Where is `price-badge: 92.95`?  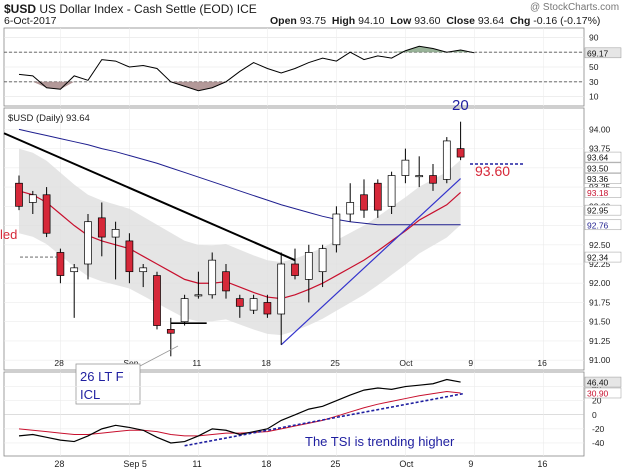
price-badge: 92.95 is located at coordinates (598, 211).